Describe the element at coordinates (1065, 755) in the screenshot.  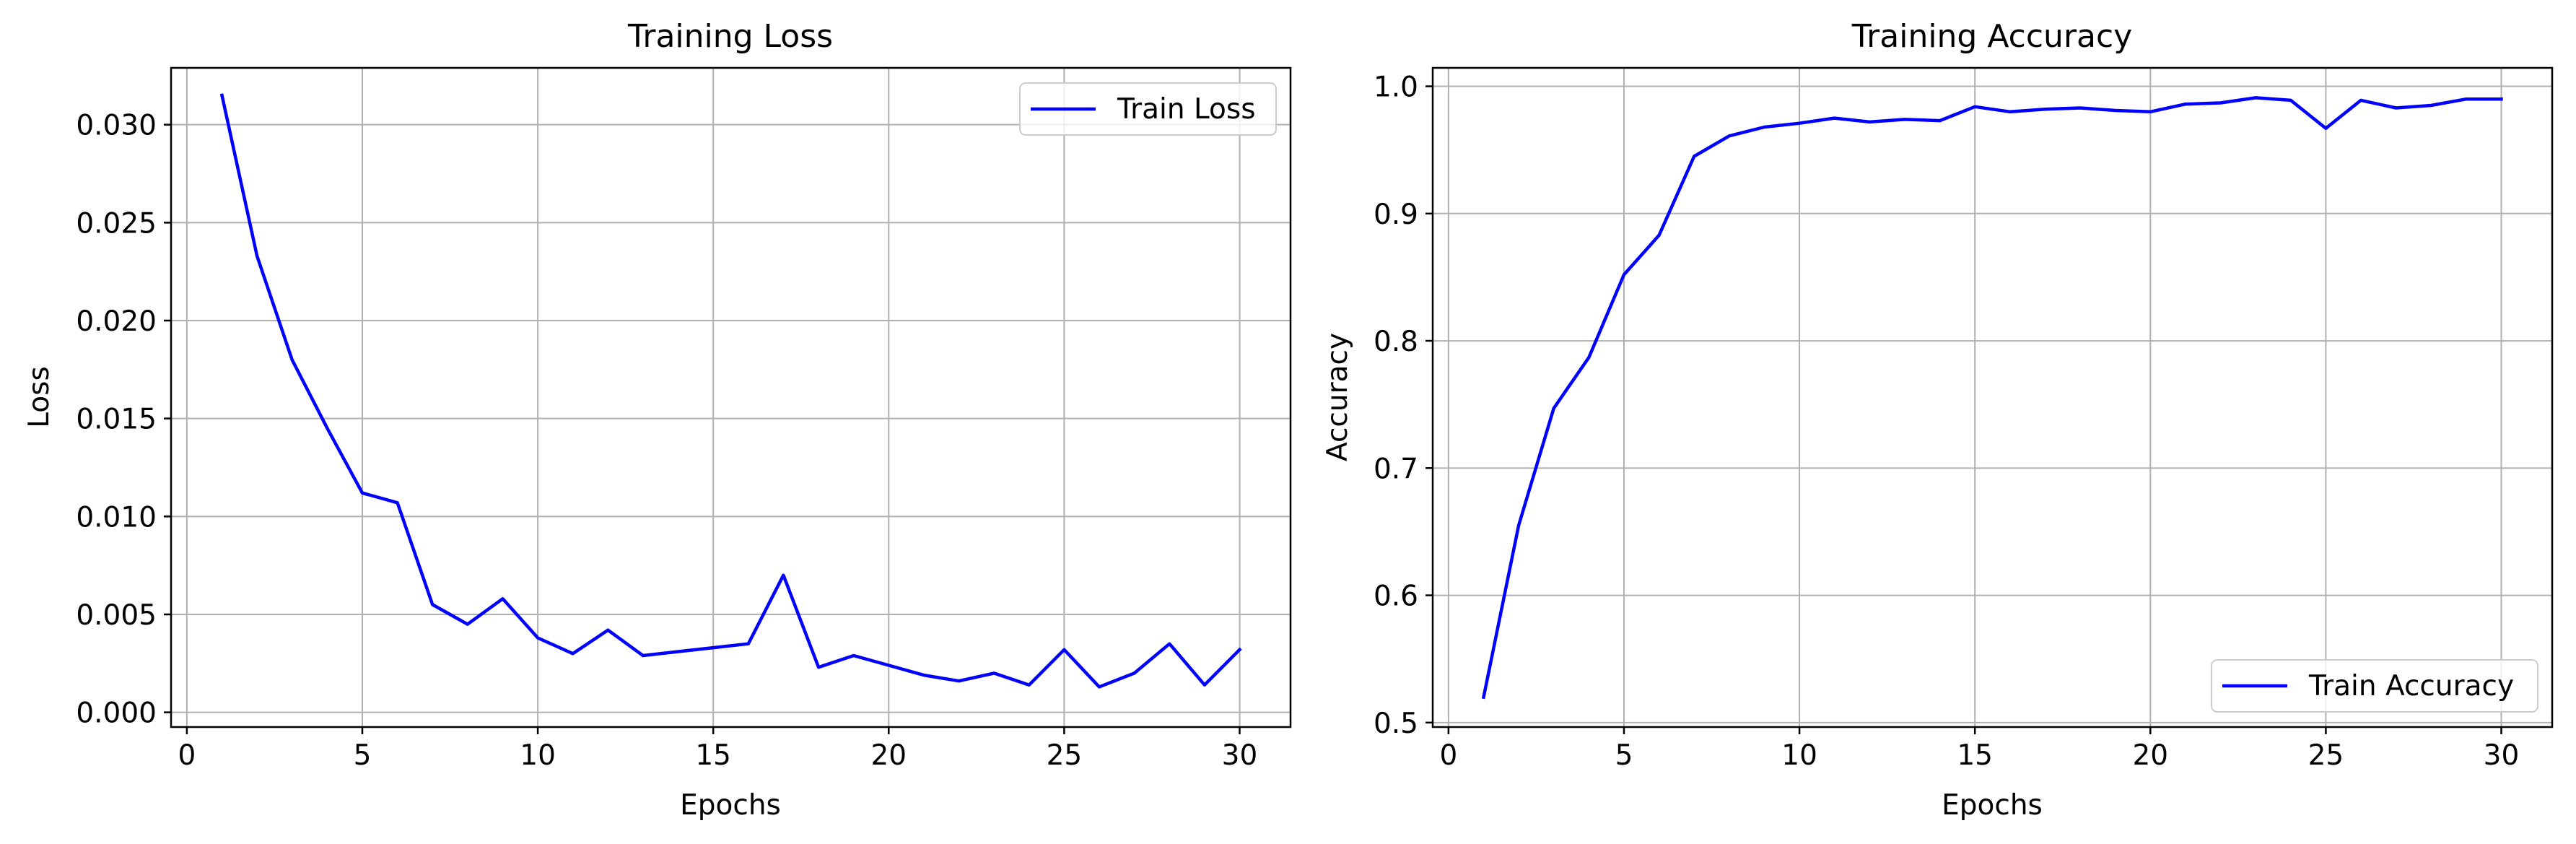
I see `loss-x-tick-label: 25` at that location.